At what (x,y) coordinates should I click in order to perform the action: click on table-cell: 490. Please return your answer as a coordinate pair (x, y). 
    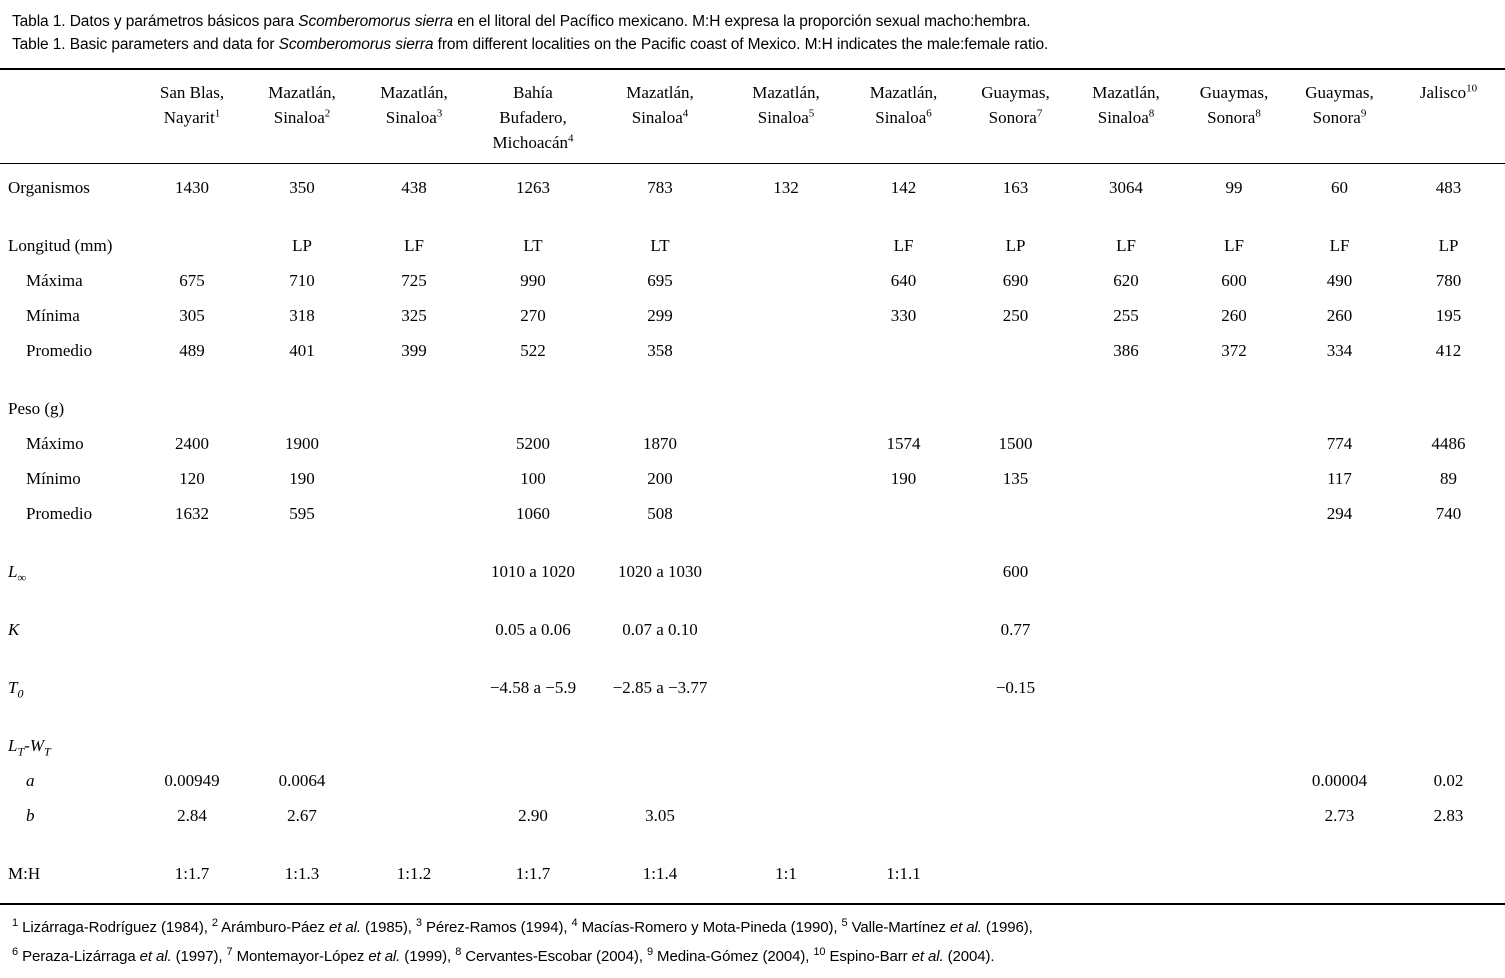
    Looking at the image, I should click on (1339, 280).